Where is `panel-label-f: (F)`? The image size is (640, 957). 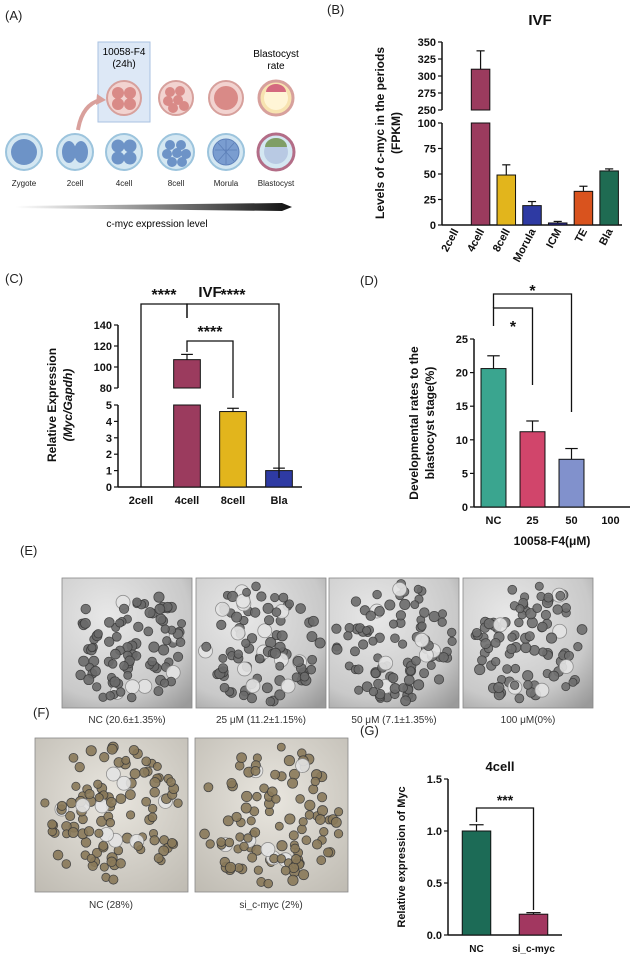 panel-label-f: (F) is located at coordinates (41, 712).